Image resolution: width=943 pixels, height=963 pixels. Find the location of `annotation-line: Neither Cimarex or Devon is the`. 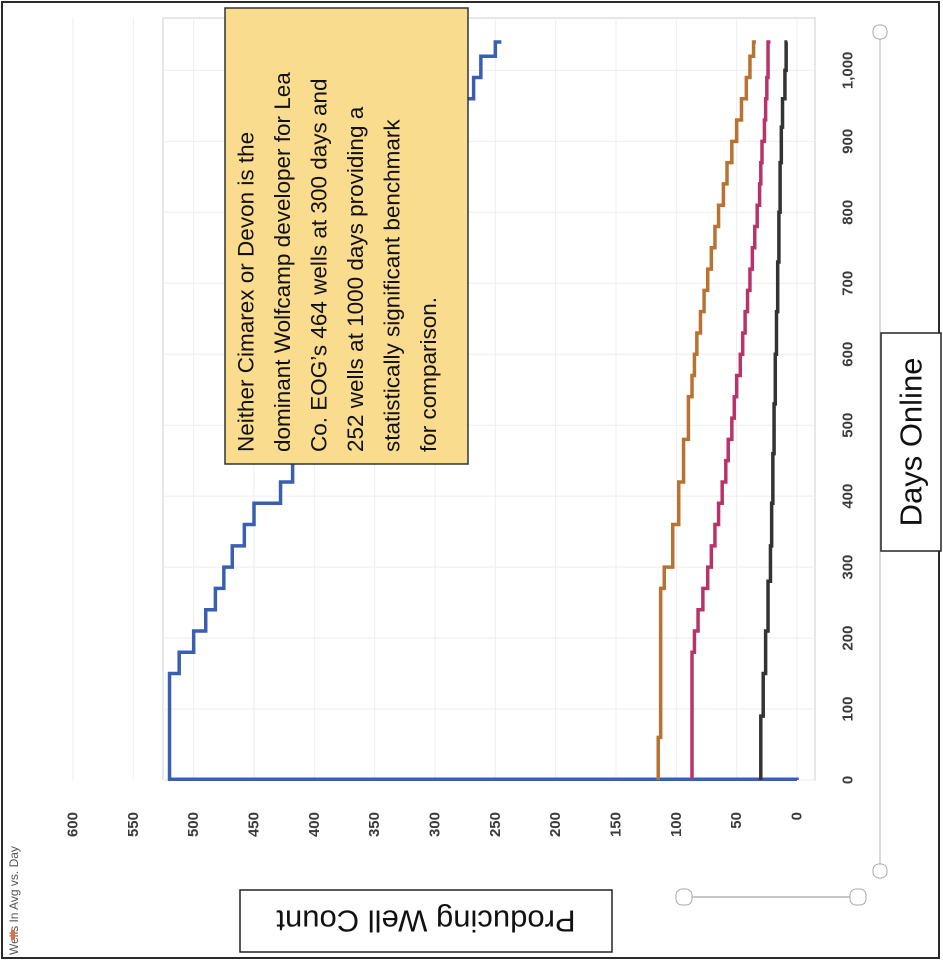

annotation-line: Neither Cimarex or Devon is the is located at coordinates (246, 292).